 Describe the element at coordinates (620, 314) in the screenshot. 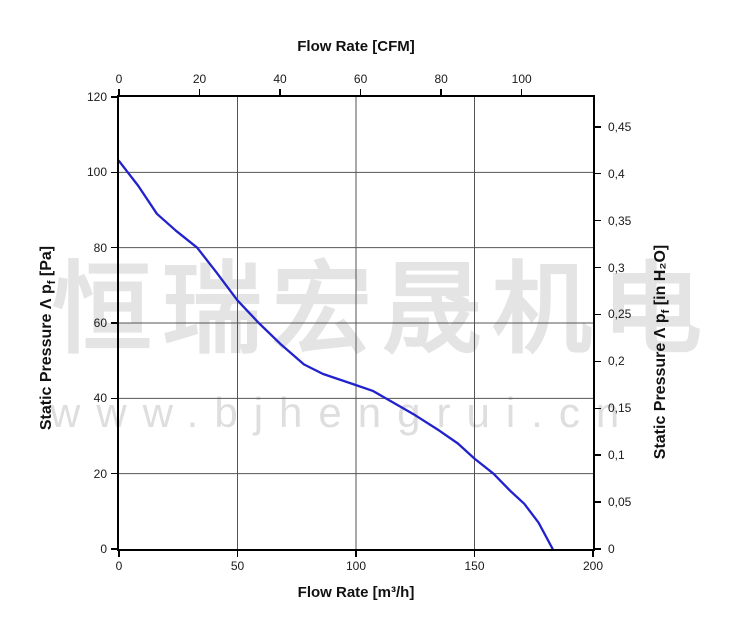

I see `right-axis-tick-label: 0,25` at that location.